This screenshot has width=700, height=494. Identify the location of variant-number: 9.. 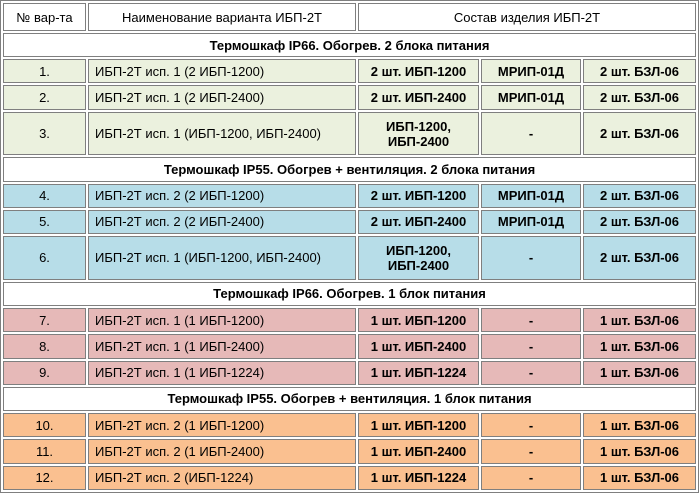
(44, 372).